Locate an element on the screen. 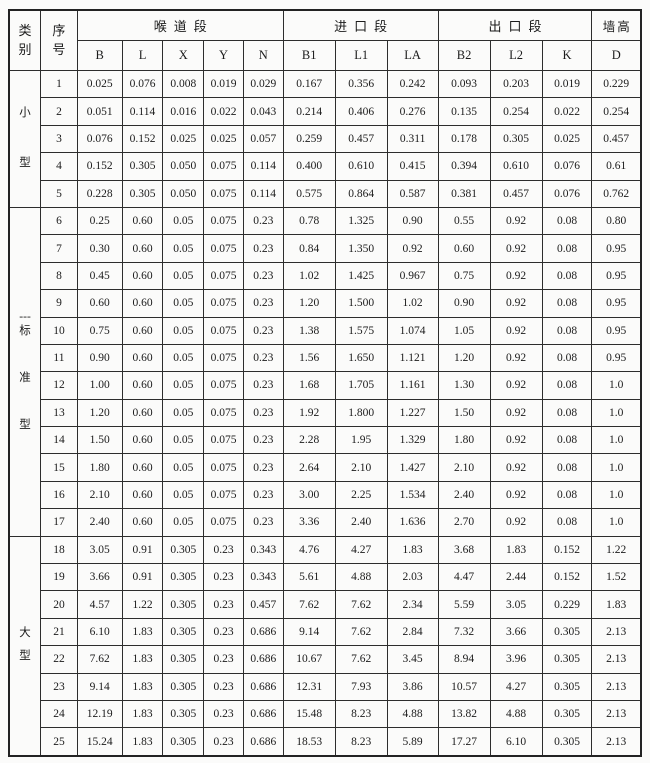 Image resolution: width=650 pixels, height=763 pixels. value-cell: 2.13 is located at coordinates (616, 686).